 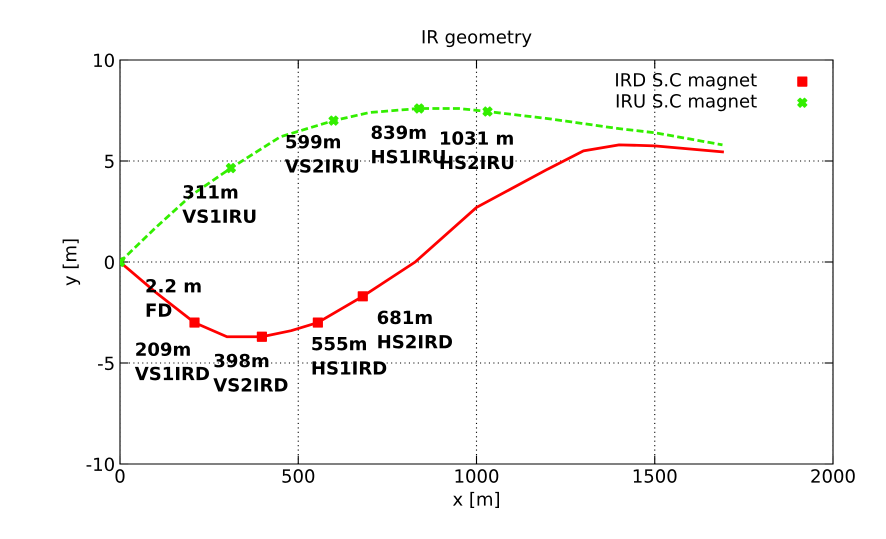 What do you see at coordinates (71, 263) in the screenshot?
I see `y-axis-title: y [m]` at bounding box center [71, 263].